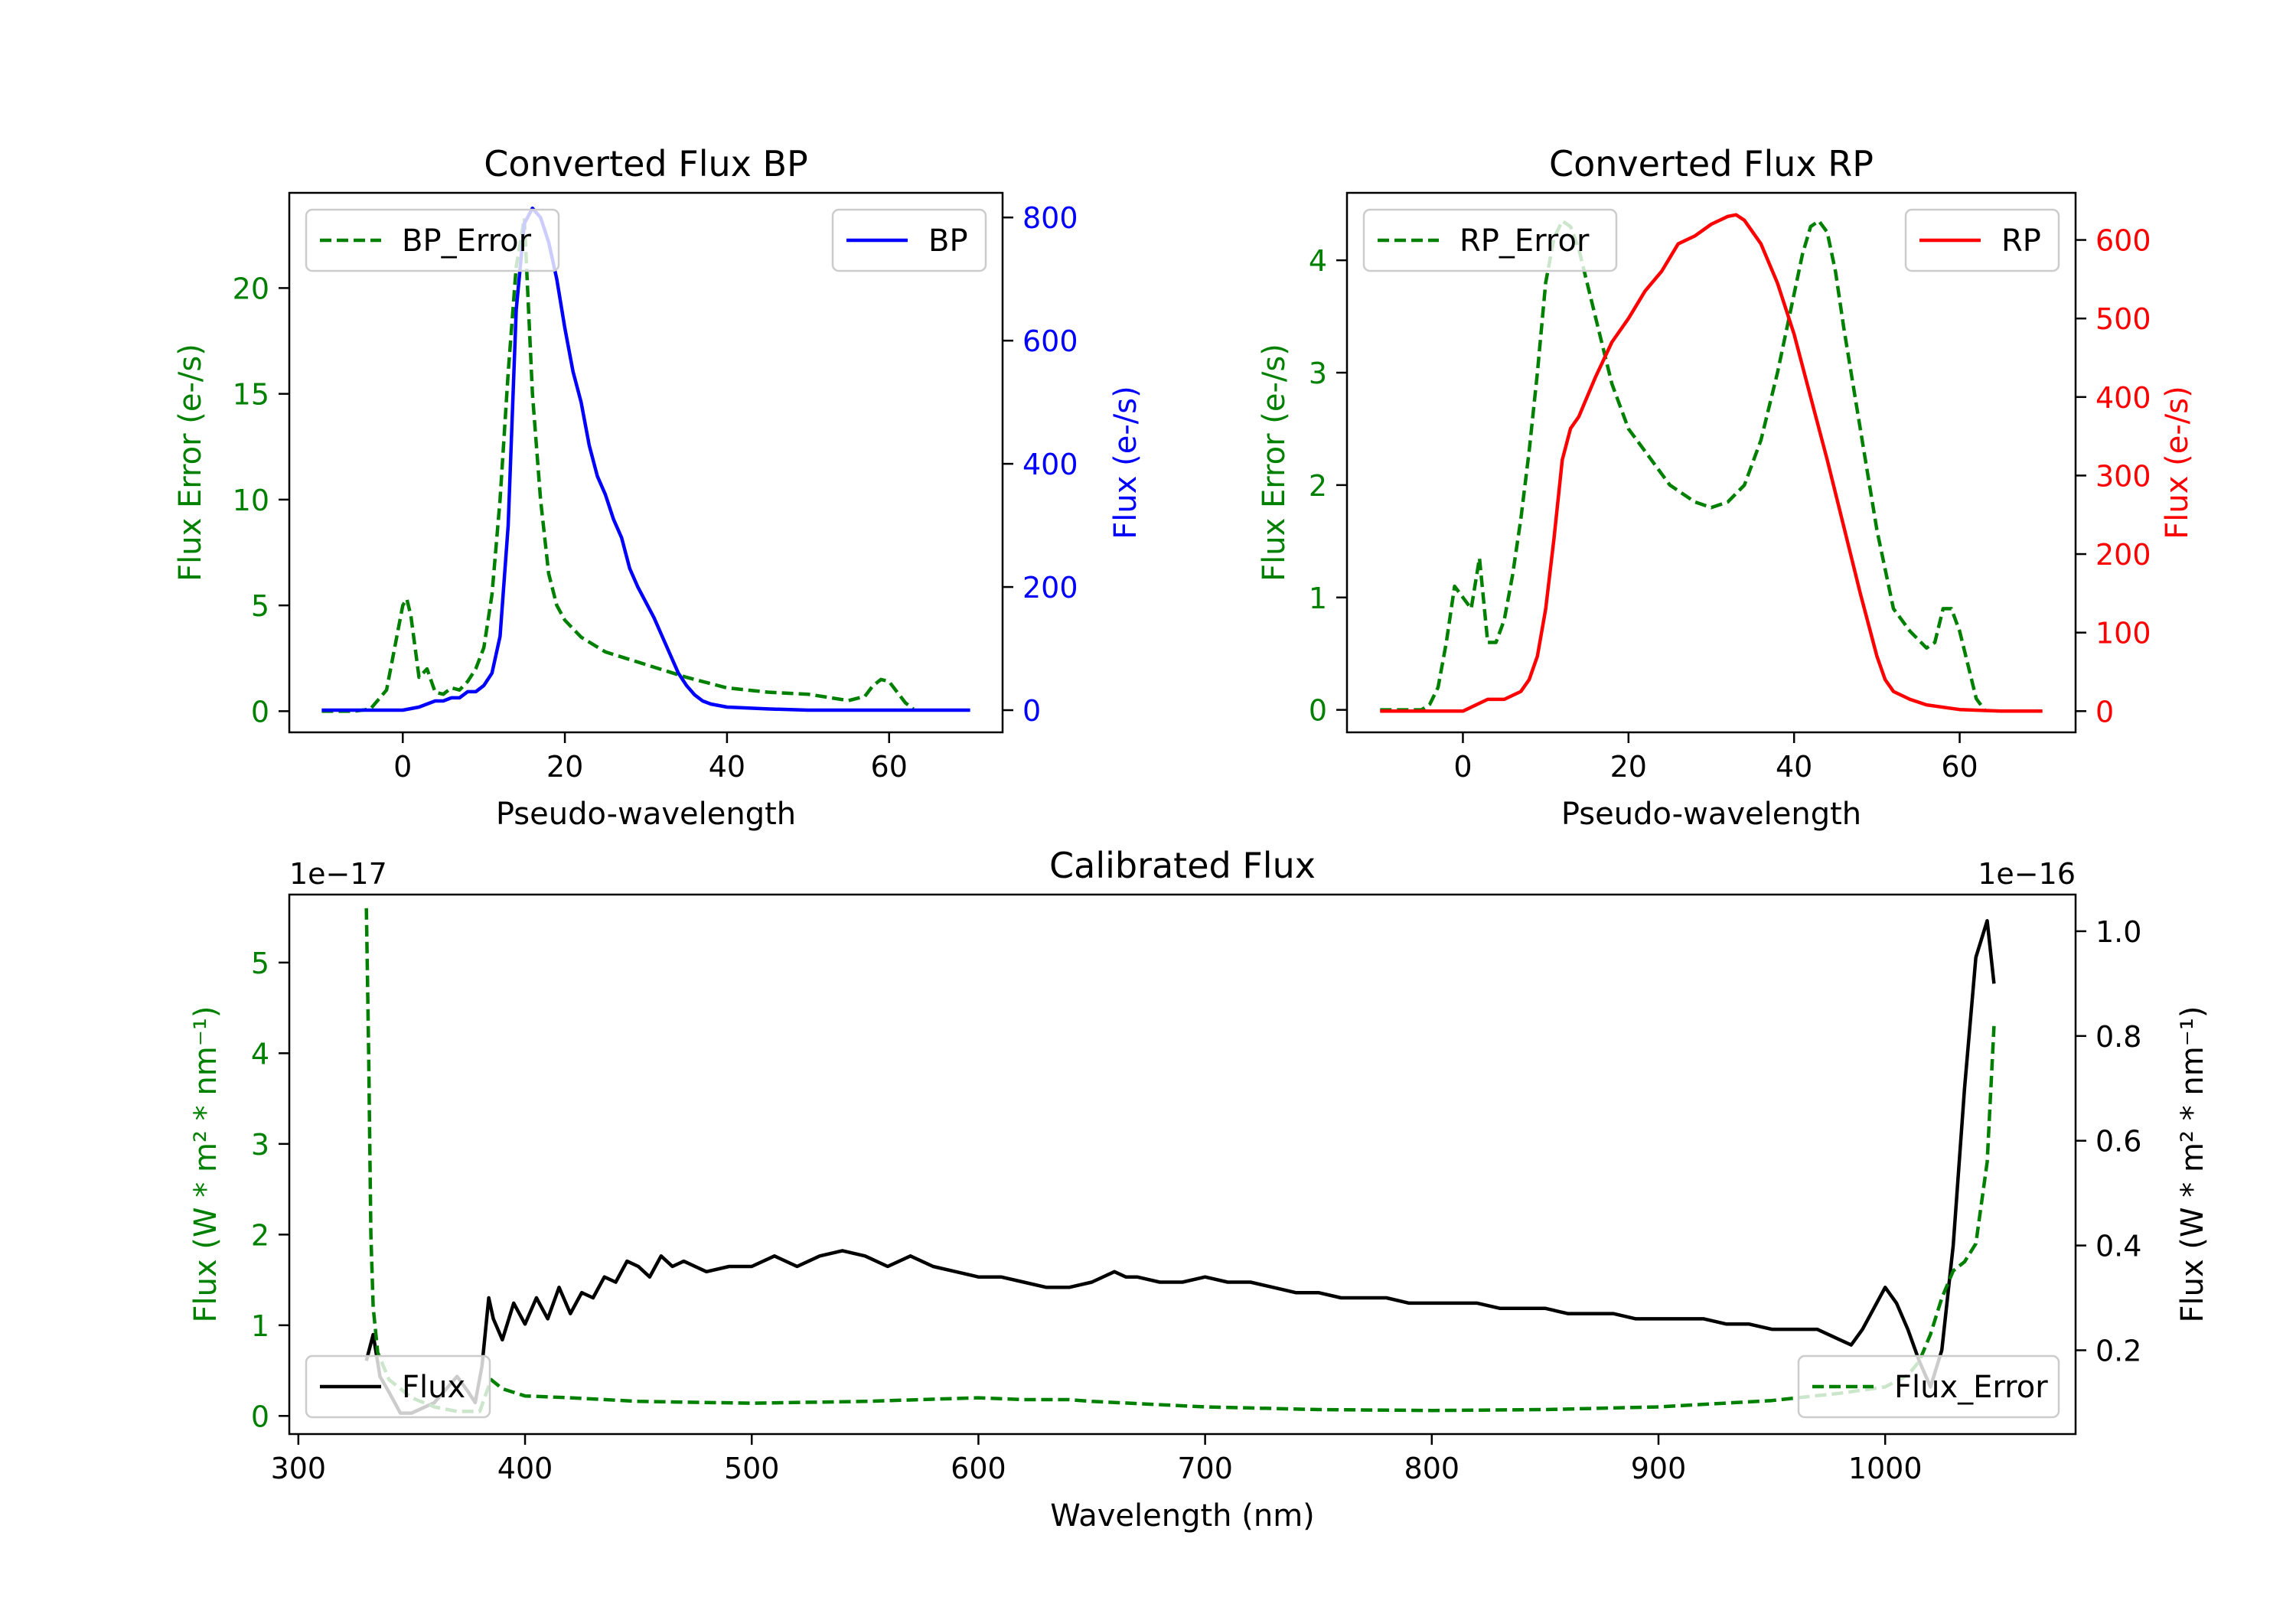  Describe the element at coordinates (1982, 240) in the screenshot. I see `rp-legend-box-rp` at that location.